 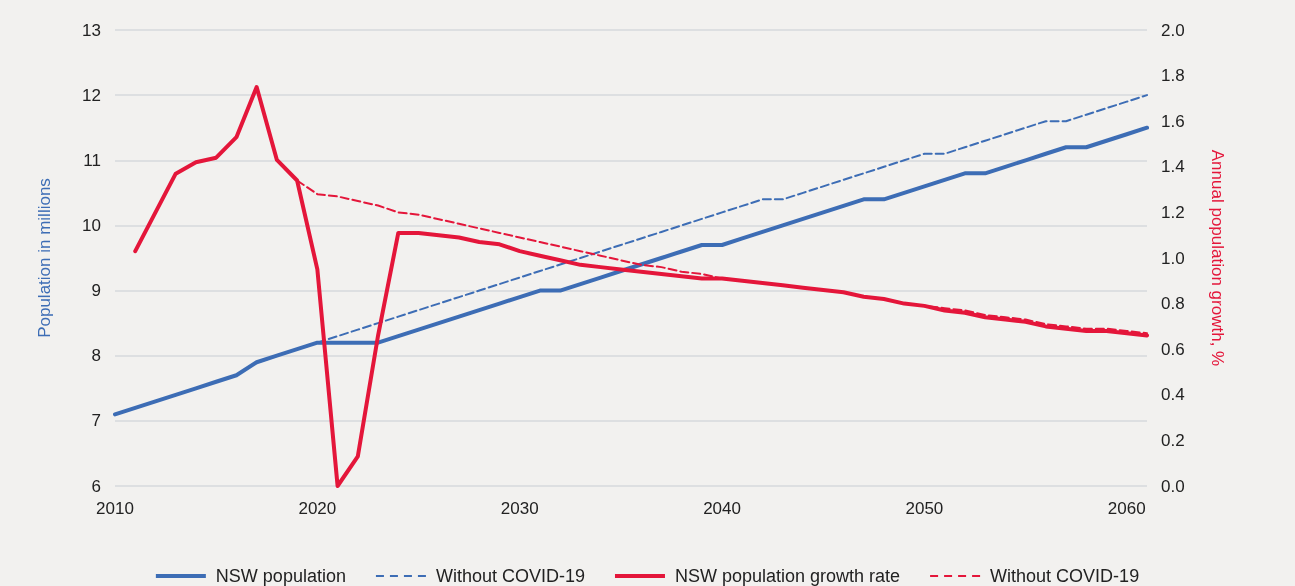 I want to click on y-tick-label: 8, so click(x=96, y=356).